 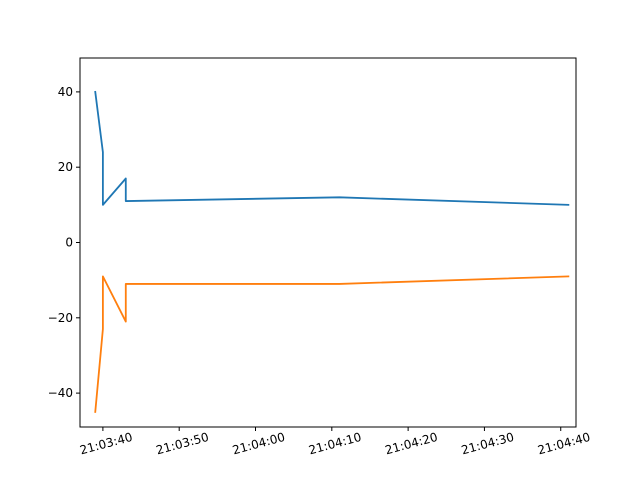 I want to click on y-tick-label: 40, so click(x=65, y=92).